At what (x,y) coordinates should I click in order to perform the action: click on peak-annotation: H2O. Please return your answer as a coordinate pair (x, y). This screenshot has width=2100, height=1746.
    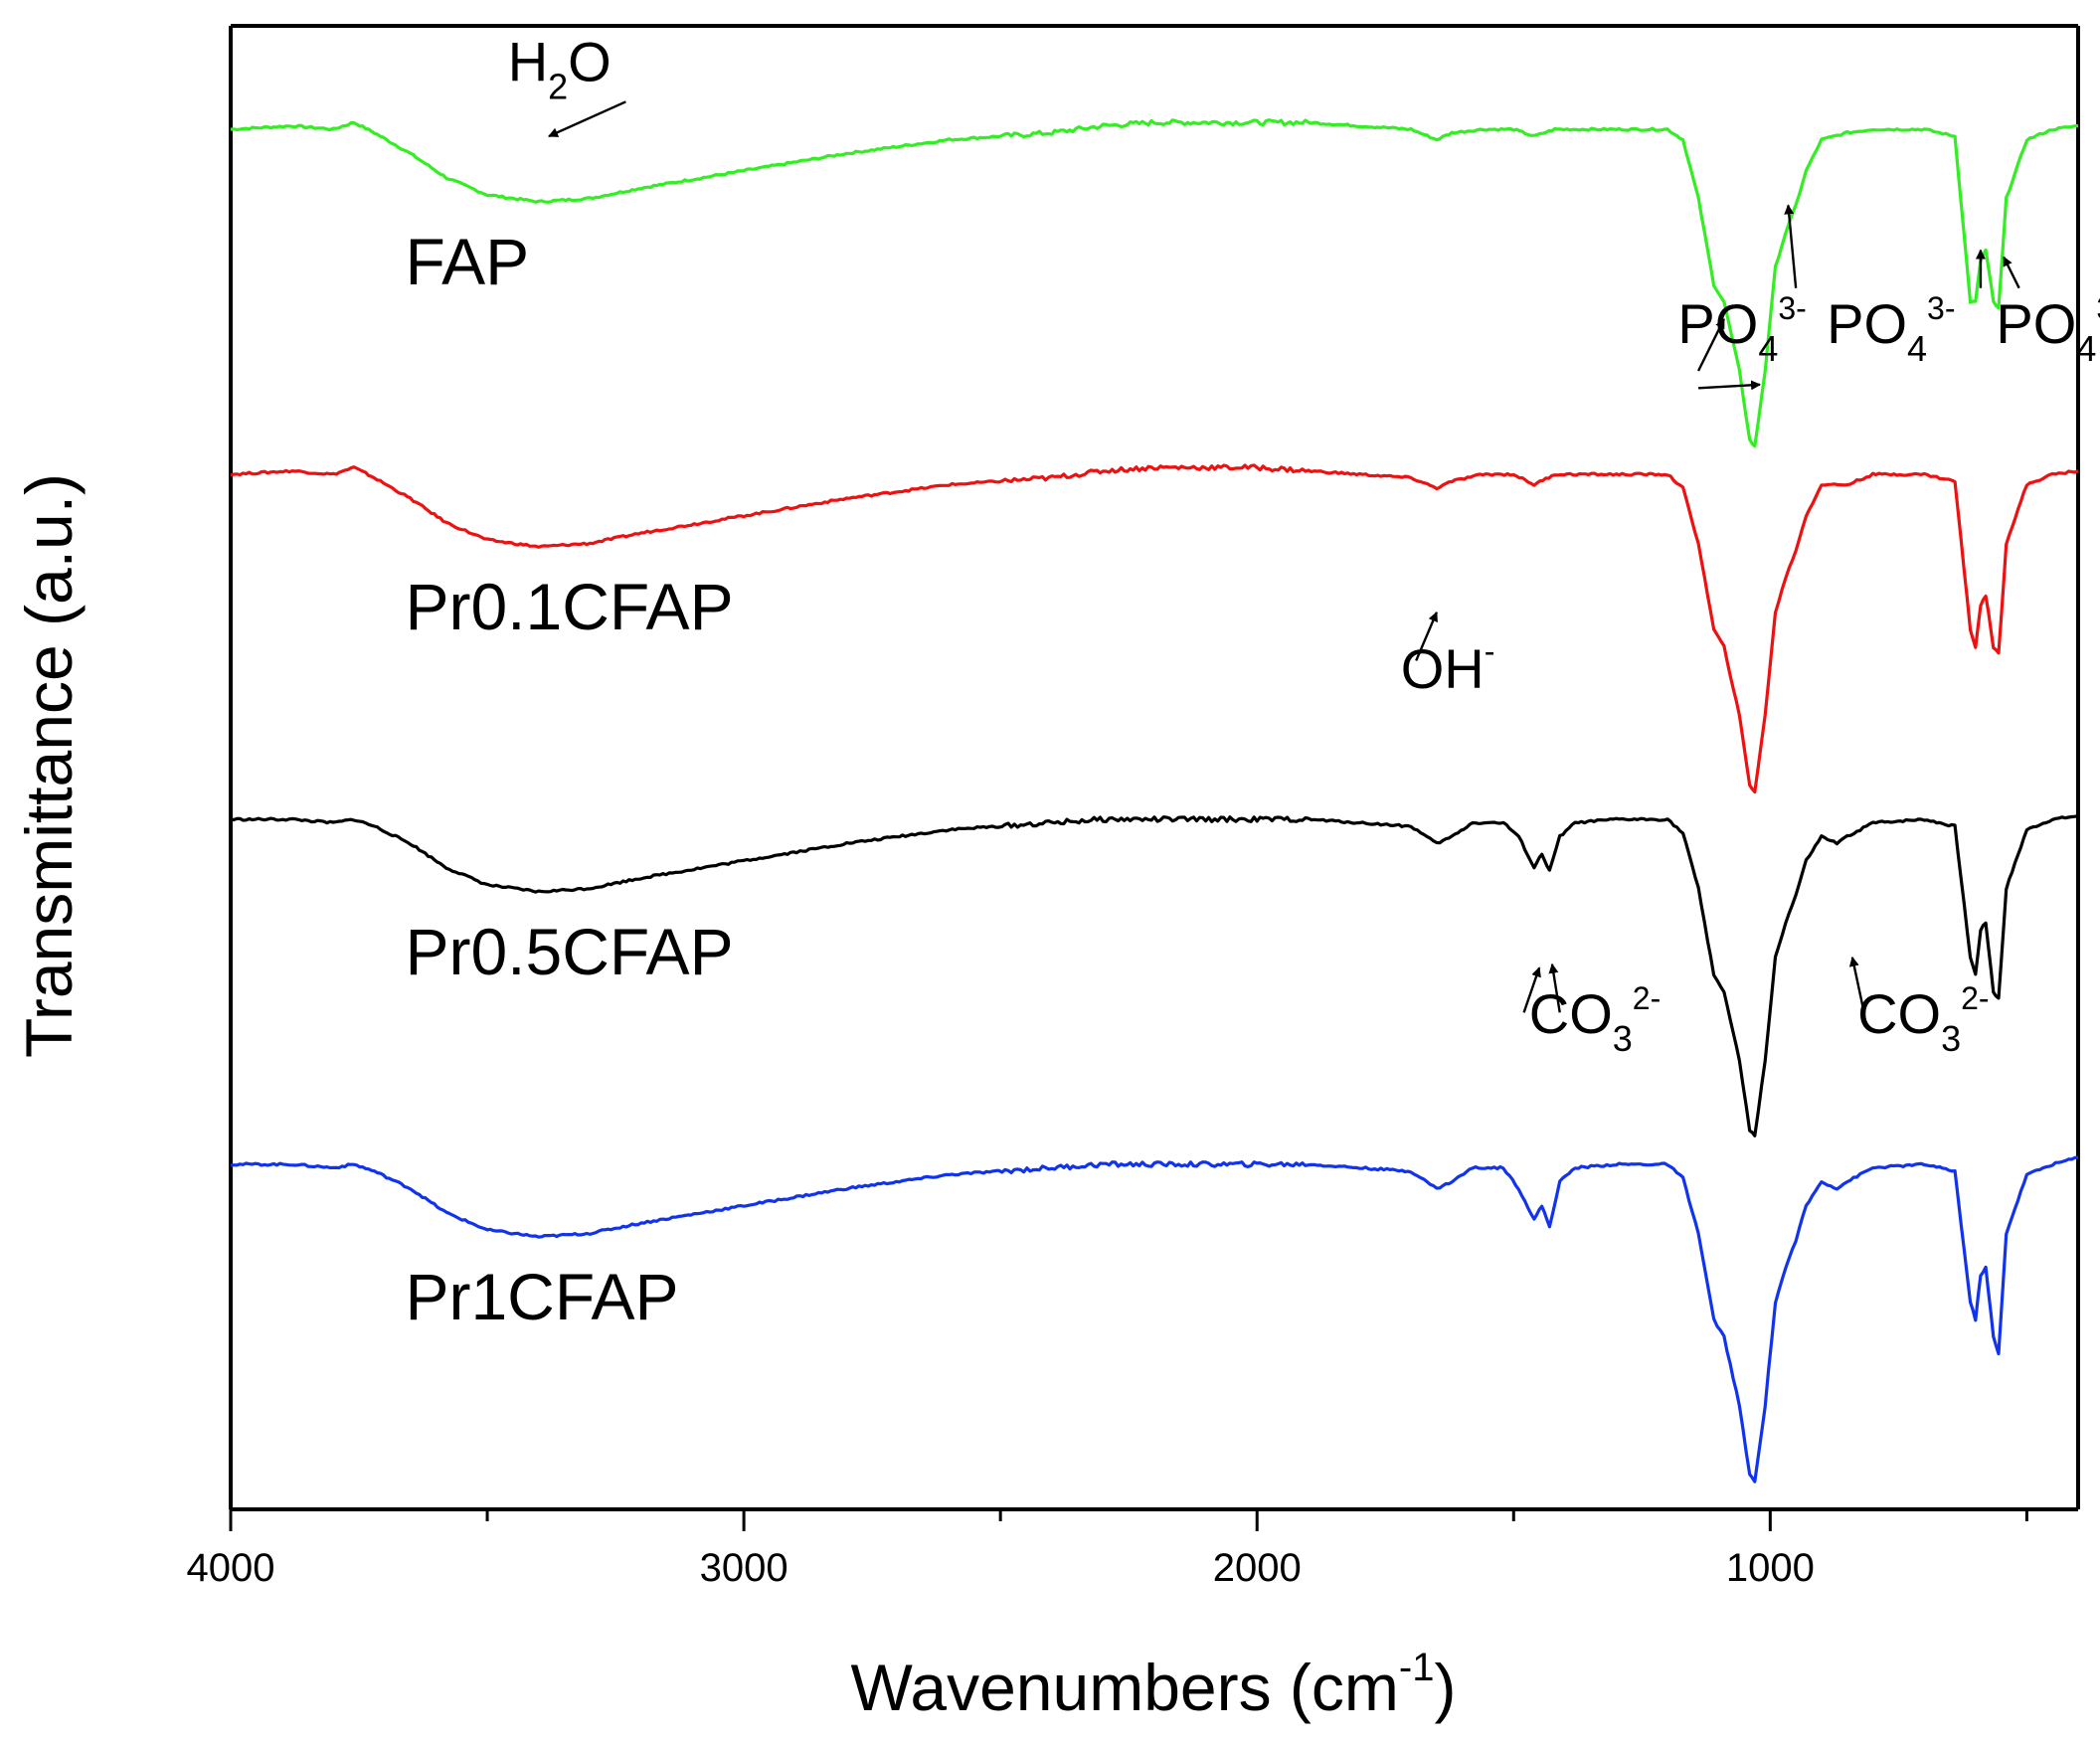
    Looking at the image, I should click on (560, 69).